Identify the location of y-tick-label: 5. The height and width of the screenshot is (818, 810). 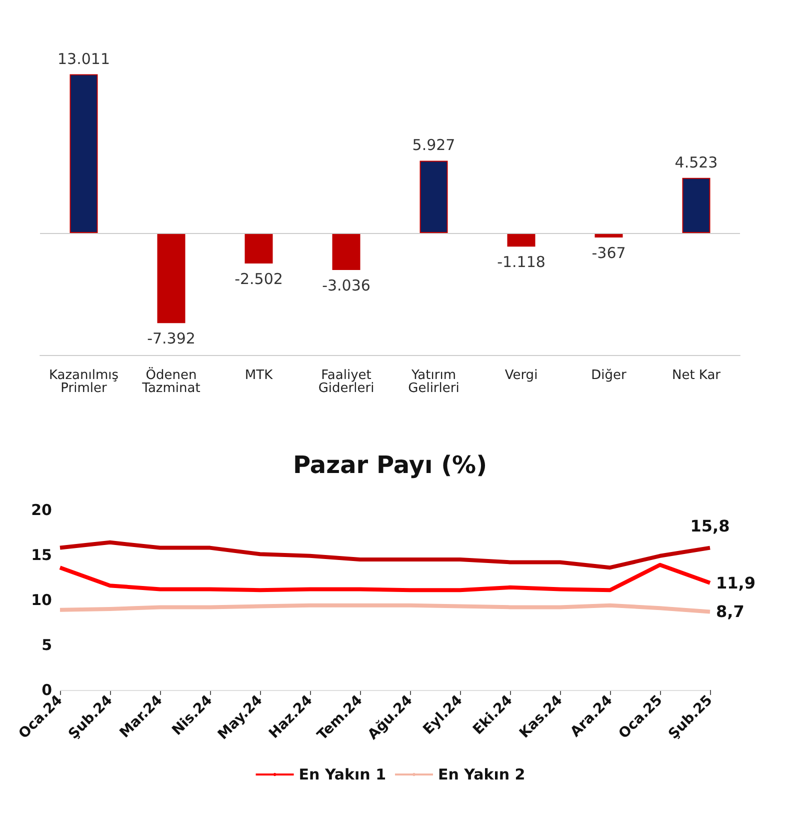
(47, 645).